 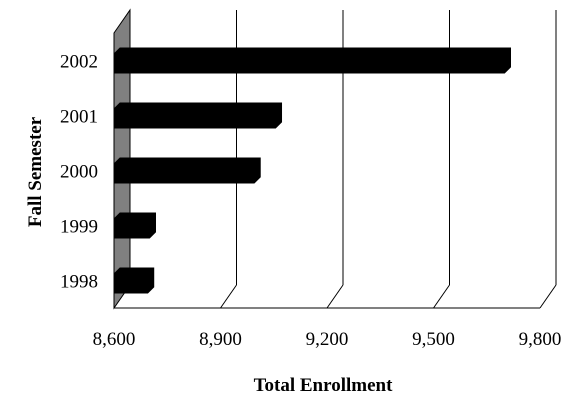 I want to click on y-tick-label: 2002, so click(x=79, y=62).